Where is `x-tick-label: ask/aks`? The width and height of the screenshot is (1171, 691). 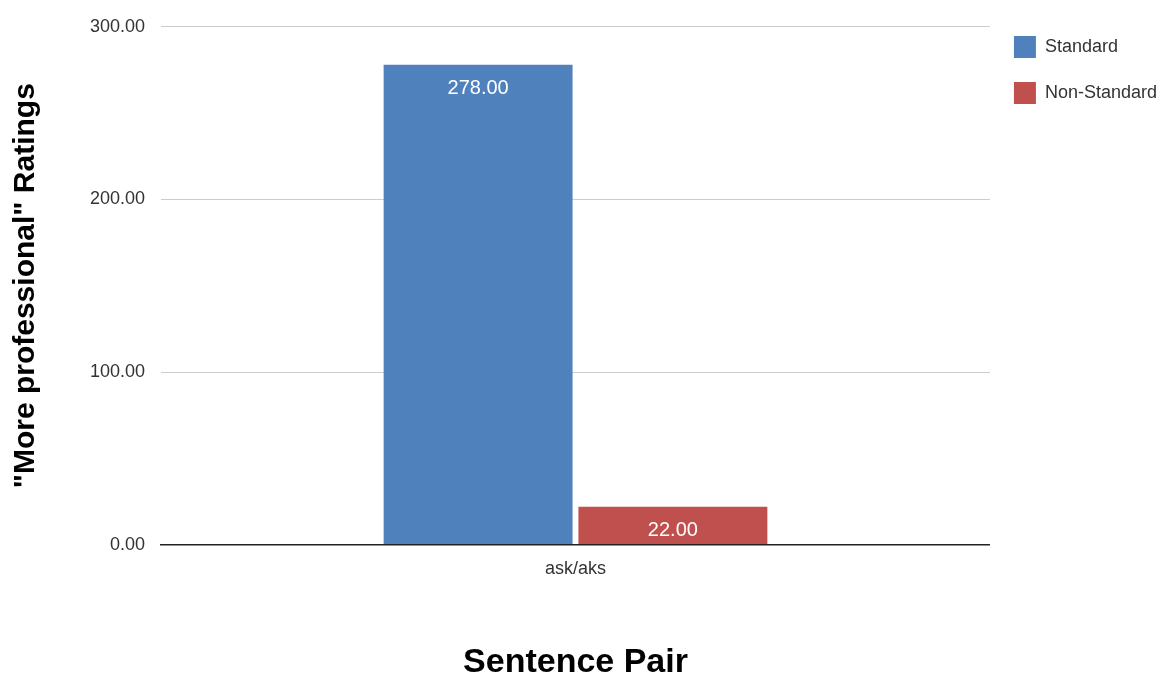
x-tick-label: ask/aks is located at coordinates (575, 568).